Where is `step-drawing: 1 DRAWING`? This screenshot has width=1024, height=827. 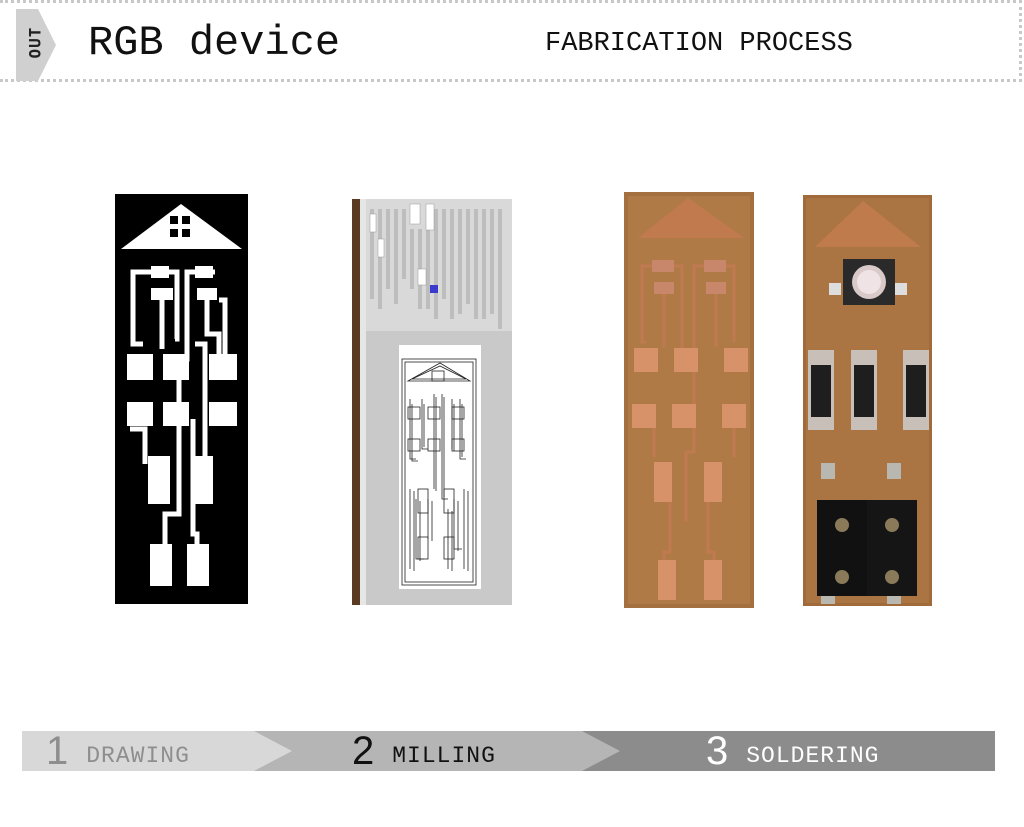 step-drawing: 1 DRAWING is located at coordinates (118, 751).